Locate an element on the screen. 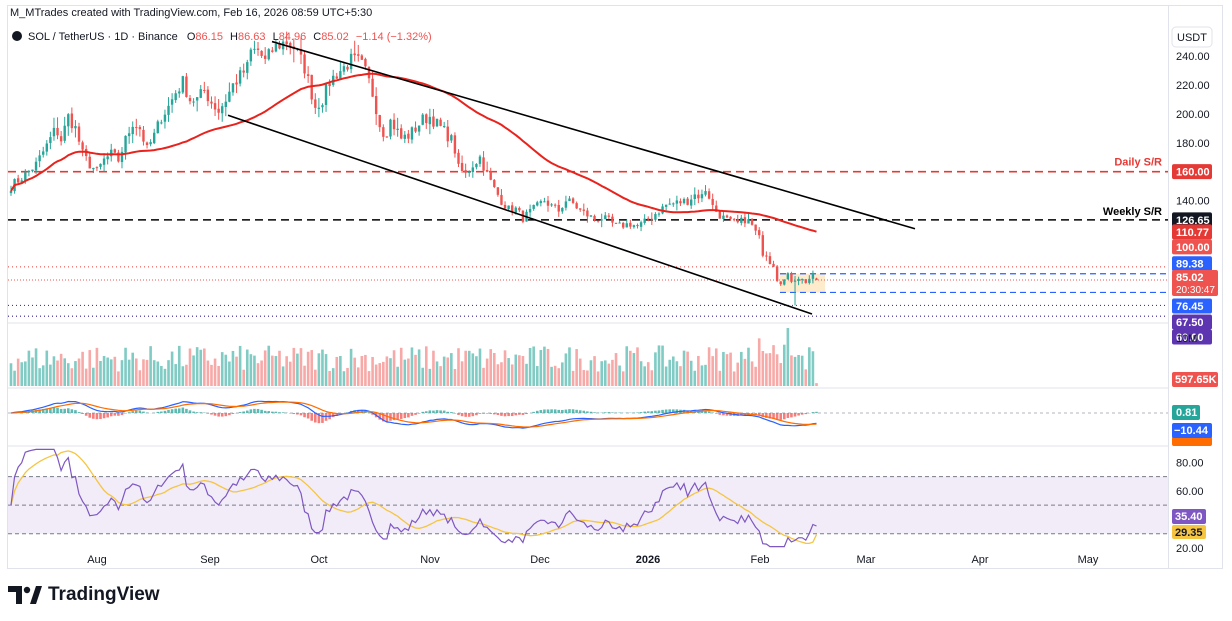 The width and height of the screenshot is (1232, 621). currency-button: USDT is located at coordinates (1192, 37).